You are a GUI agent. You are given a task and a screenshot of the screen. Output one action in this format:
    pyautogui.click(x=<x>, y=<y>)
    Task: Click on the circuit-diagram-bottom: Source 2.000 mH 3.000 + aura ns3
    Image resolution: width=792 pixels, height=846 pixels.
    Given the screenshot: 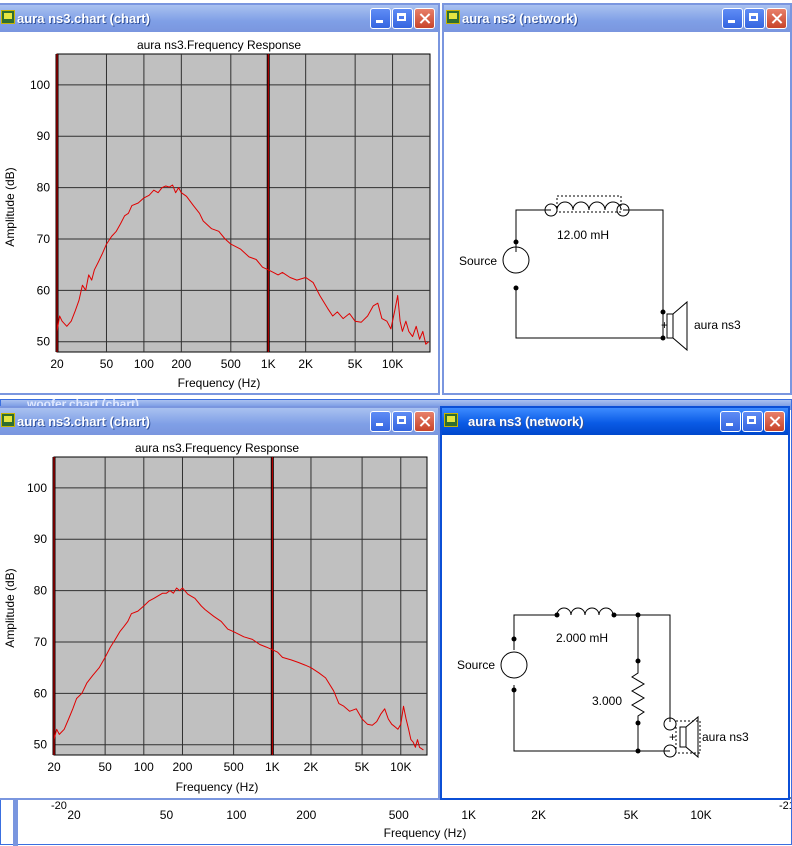 What is the action you would take?
    pyautogui.click(x=603, y=683)
    